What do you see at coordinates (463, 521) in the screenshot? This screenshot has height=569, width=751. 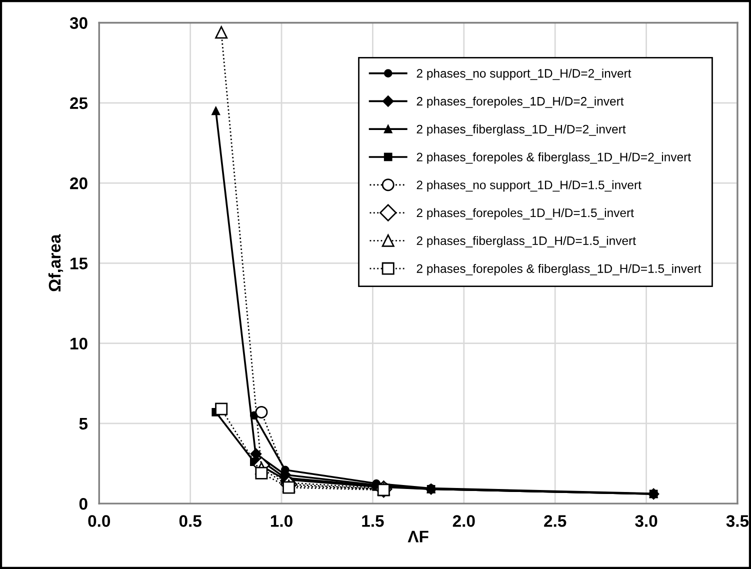 I see `x-tick-label: 2.0` at bounding box center [463, 521].